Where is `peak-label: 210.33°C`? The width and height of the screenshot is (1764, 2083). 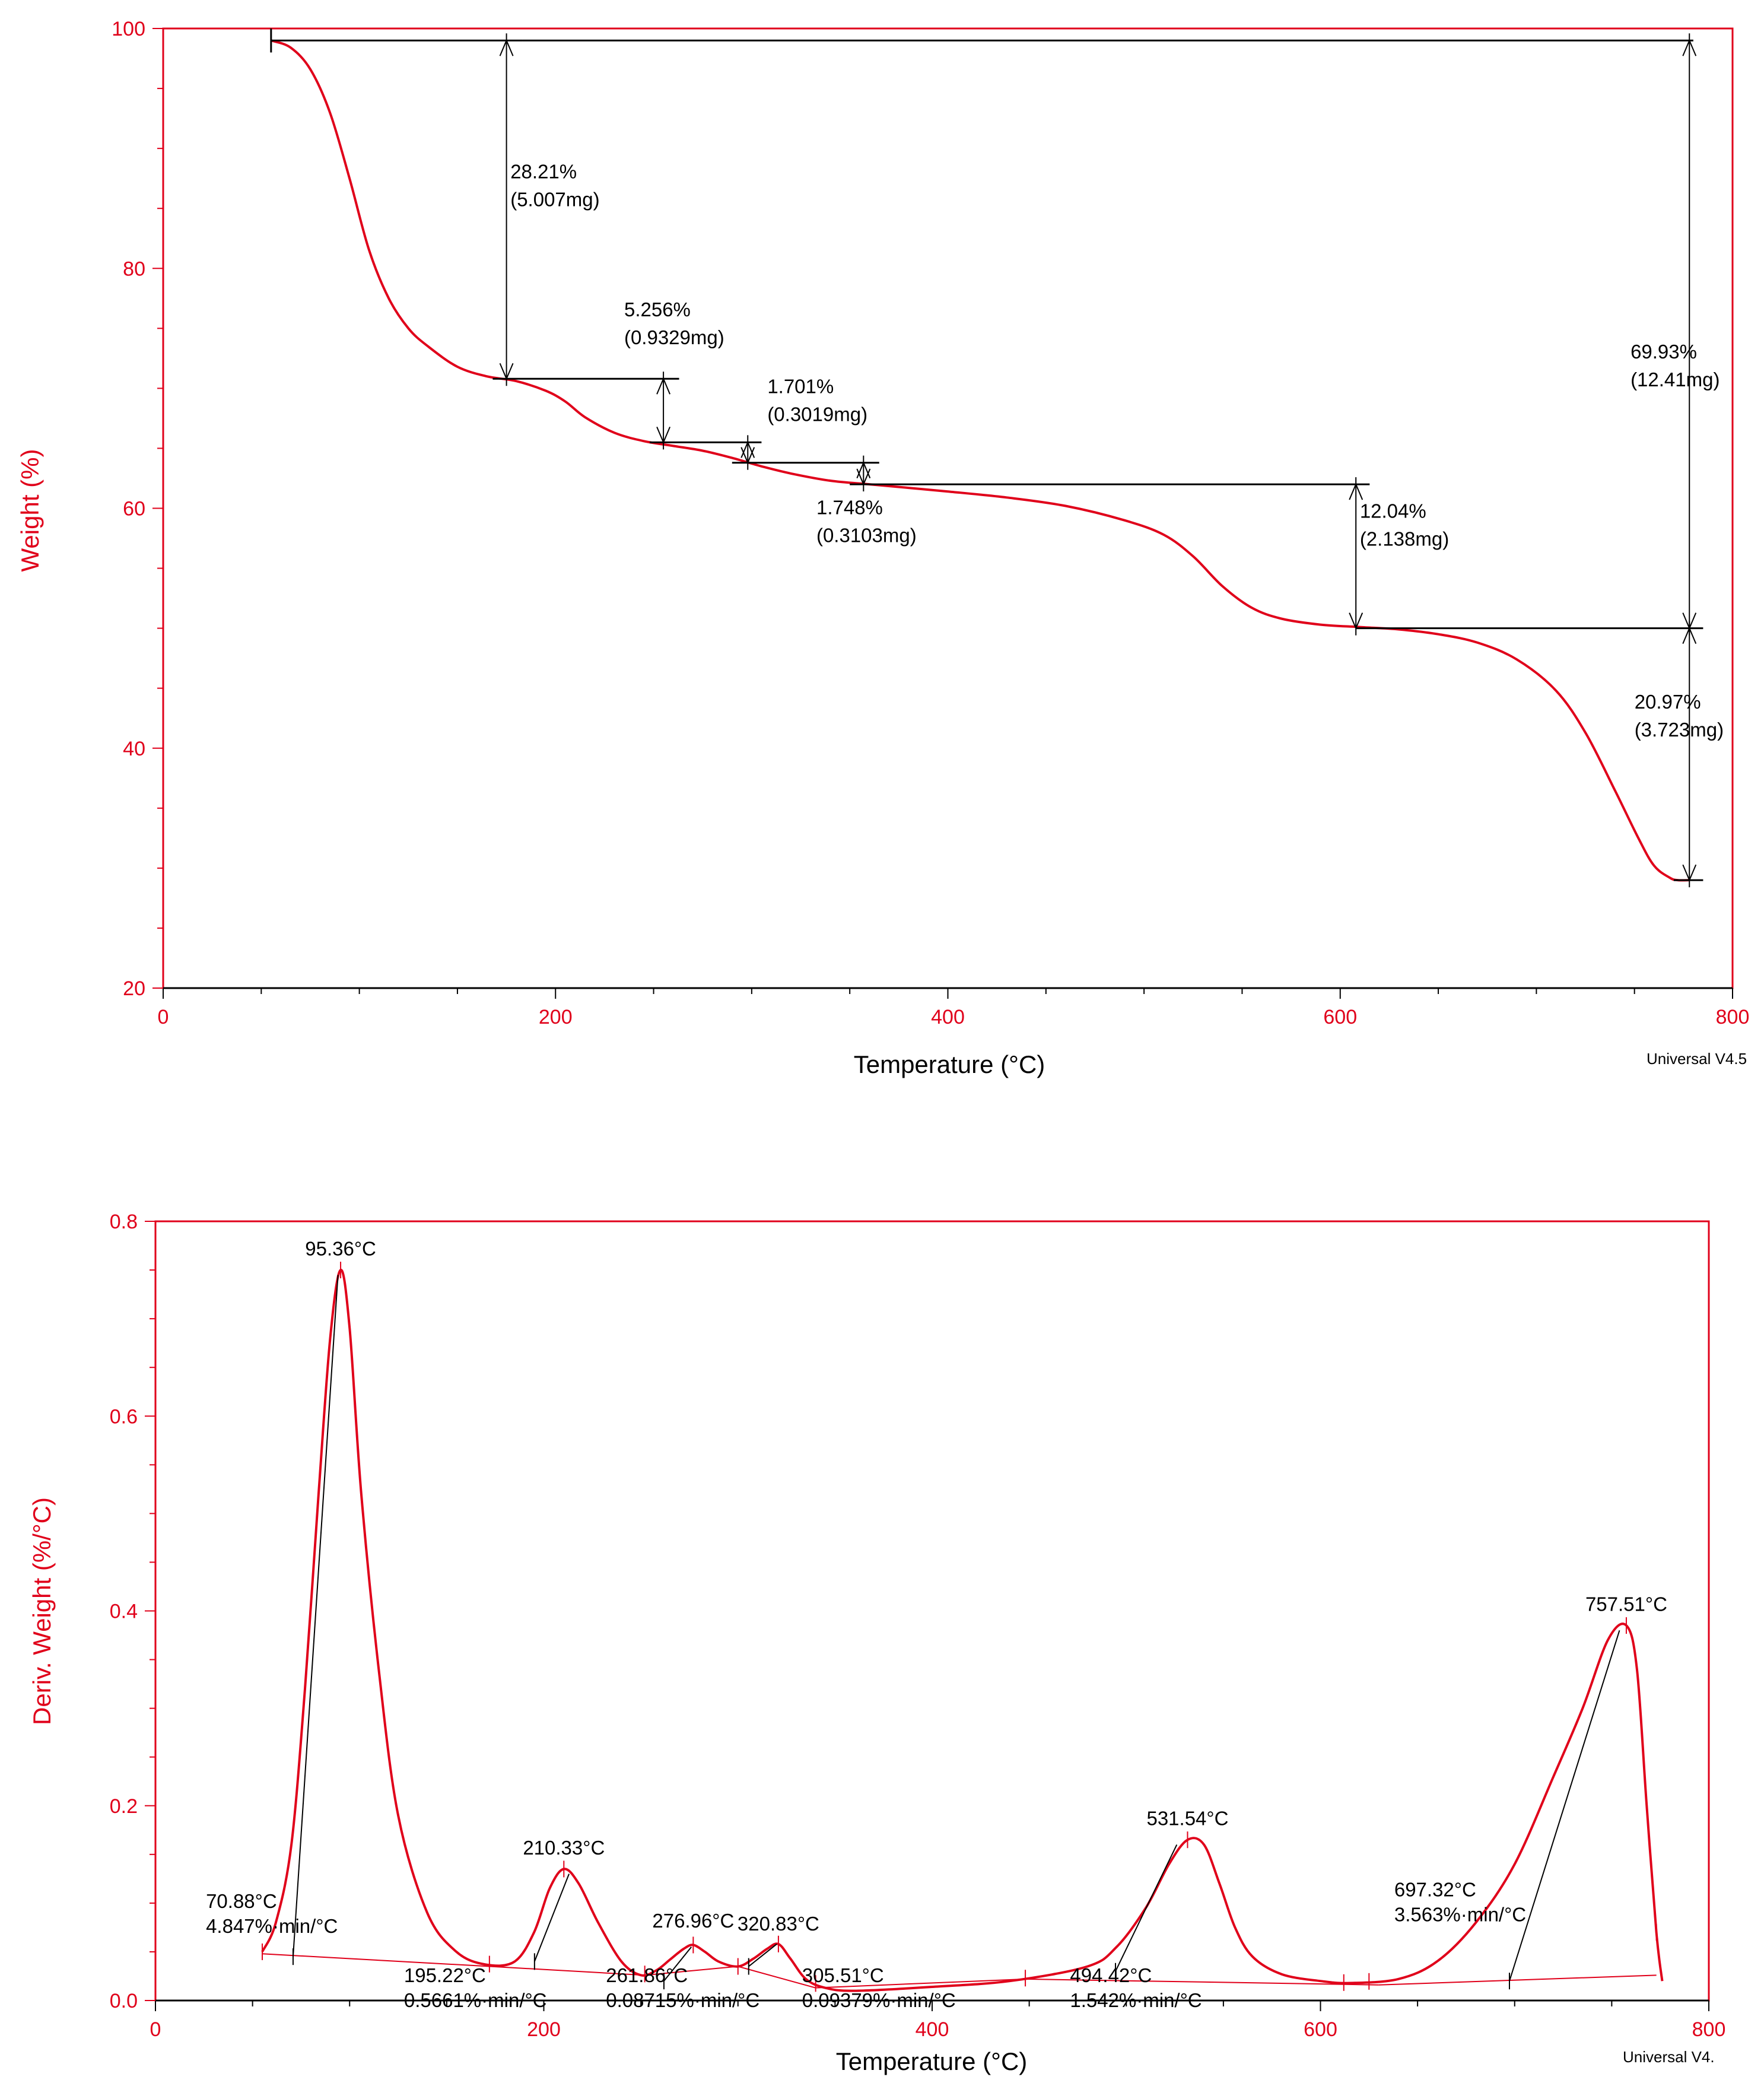 peak-label: 210.33°C is located at coordinates (564, 1848).